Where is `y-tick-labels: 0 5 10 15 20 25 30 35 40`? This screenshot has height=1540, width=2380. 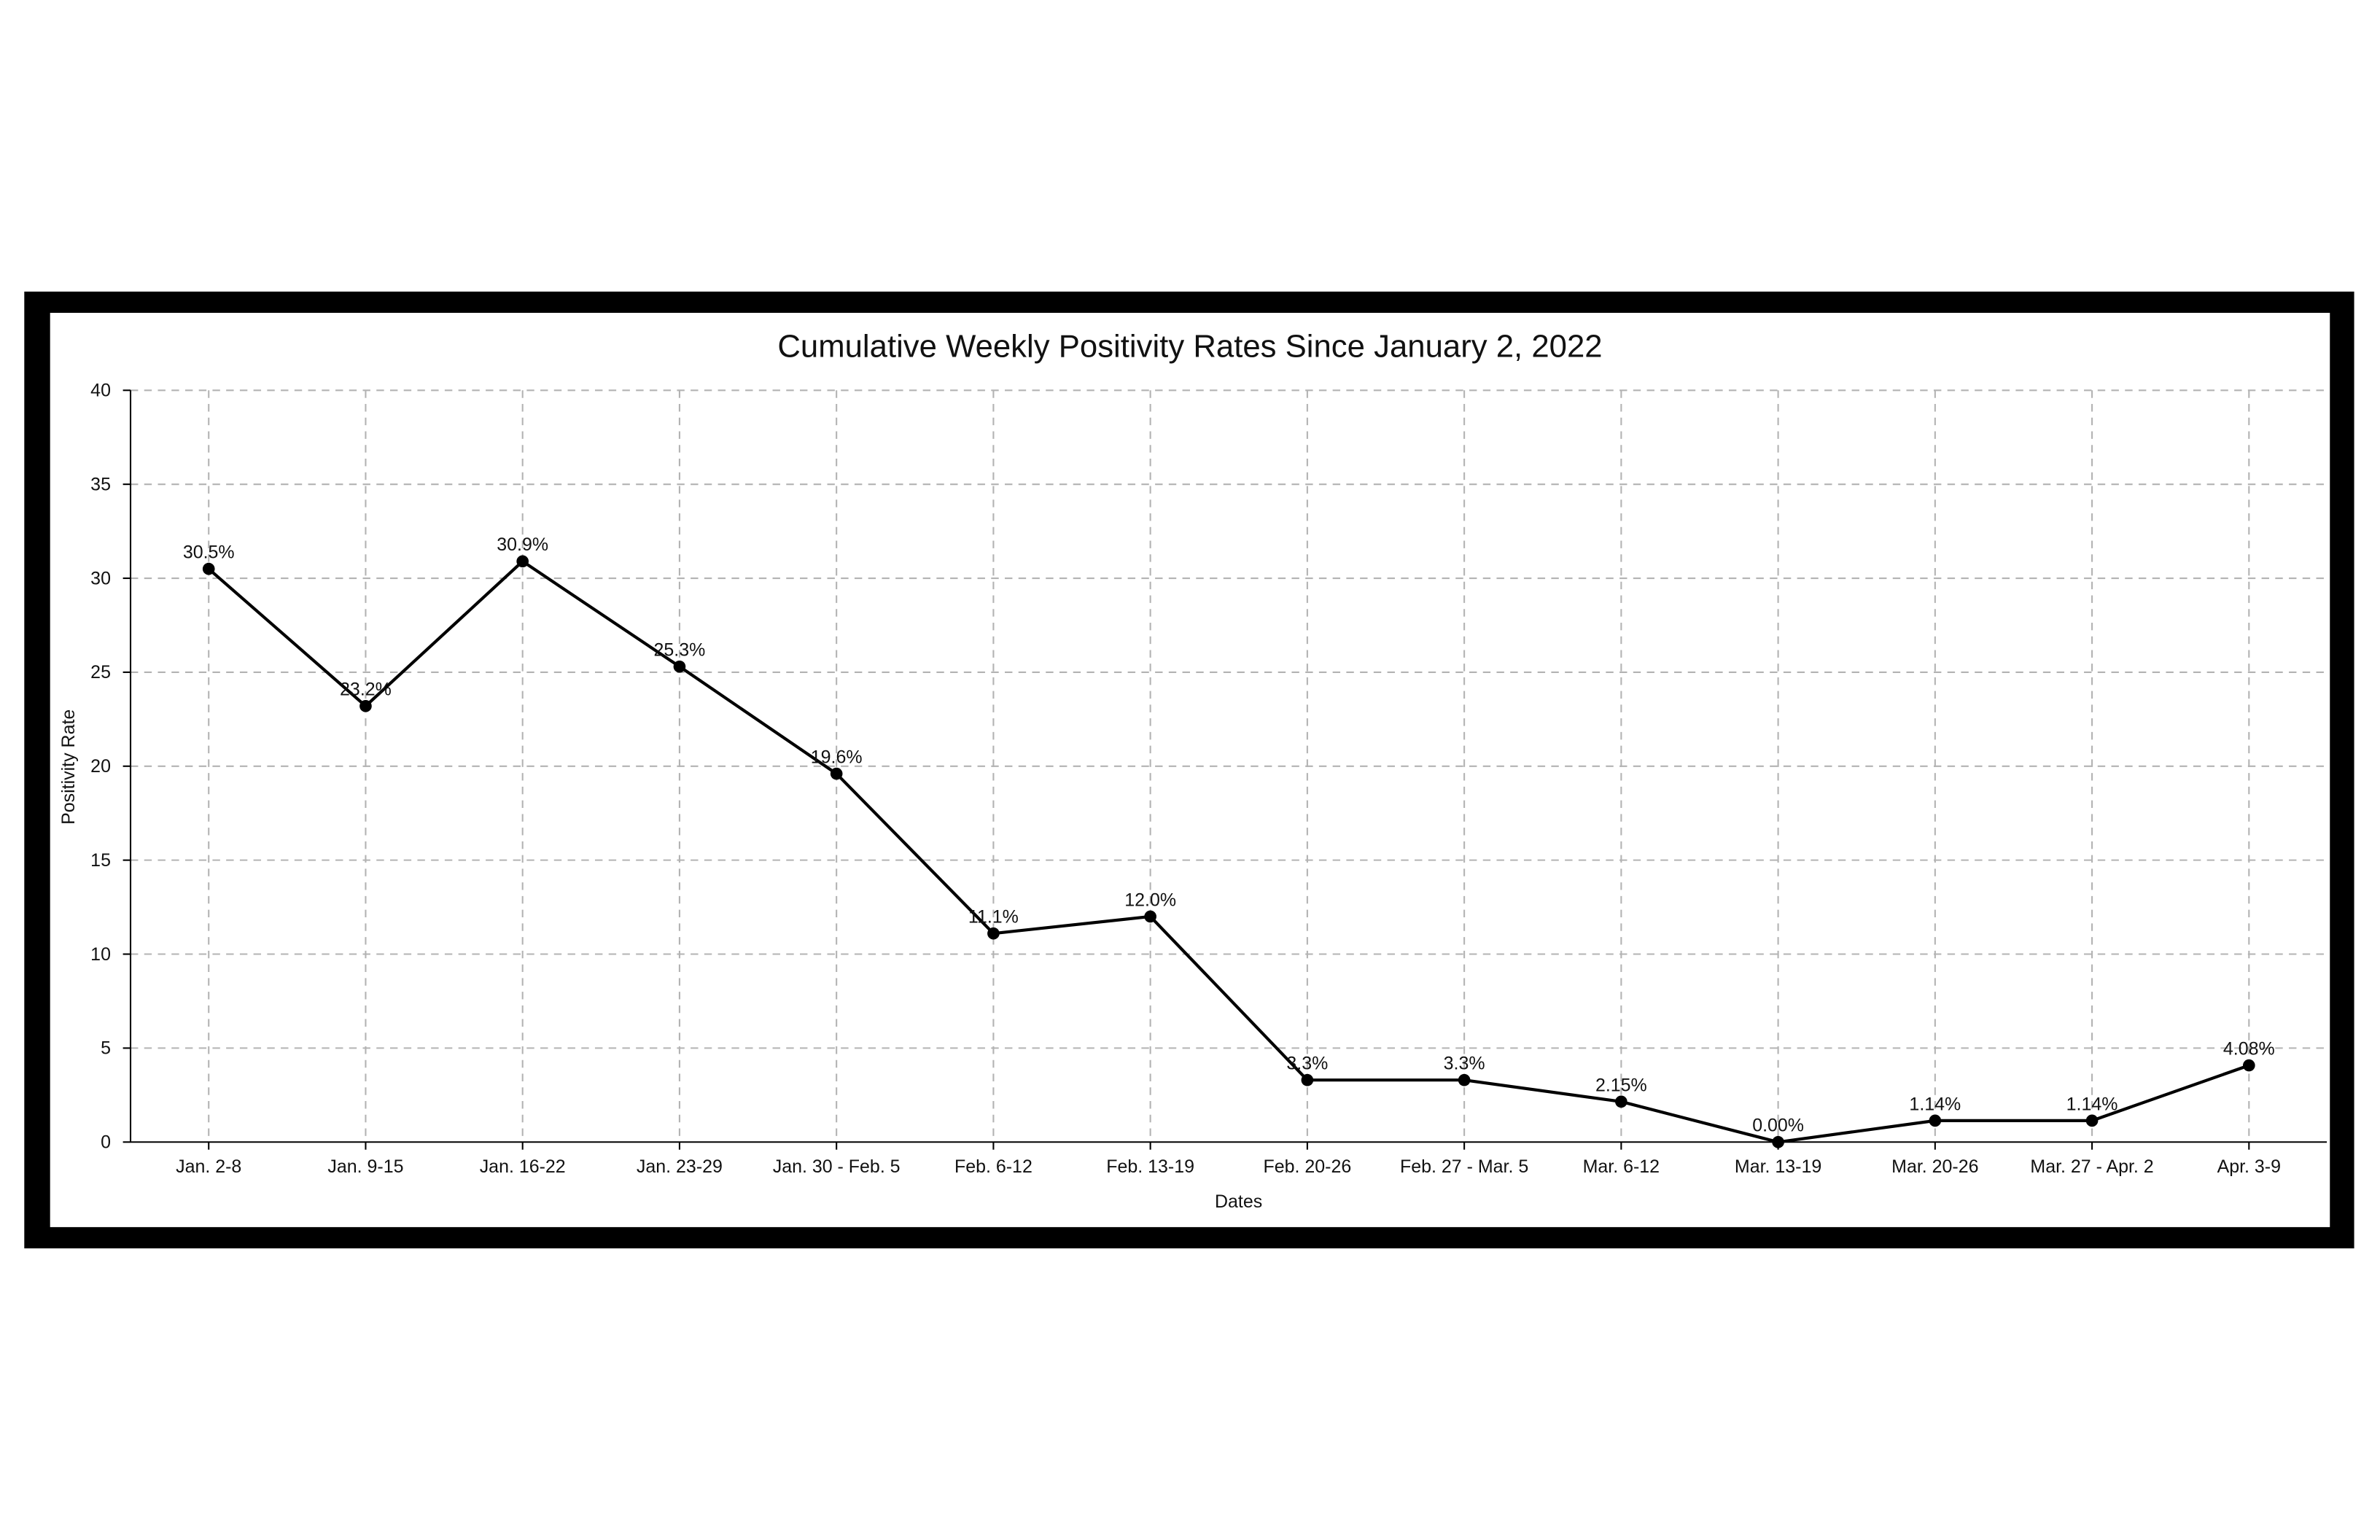
y-tick-labels: 0 5 10 15 20 25 30 35 40 is located at coordinates (100, 767).